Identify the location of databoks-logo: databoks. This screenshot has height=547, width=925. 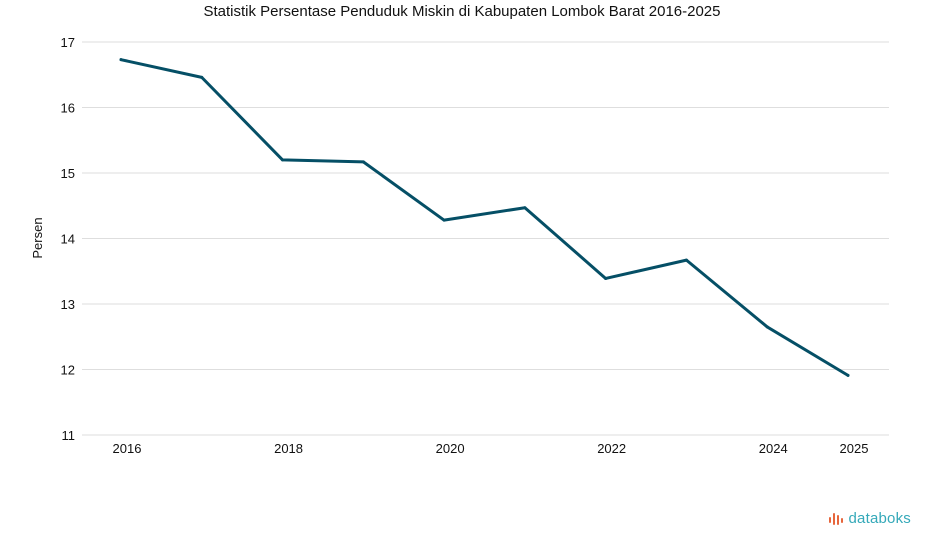
(869, 518).